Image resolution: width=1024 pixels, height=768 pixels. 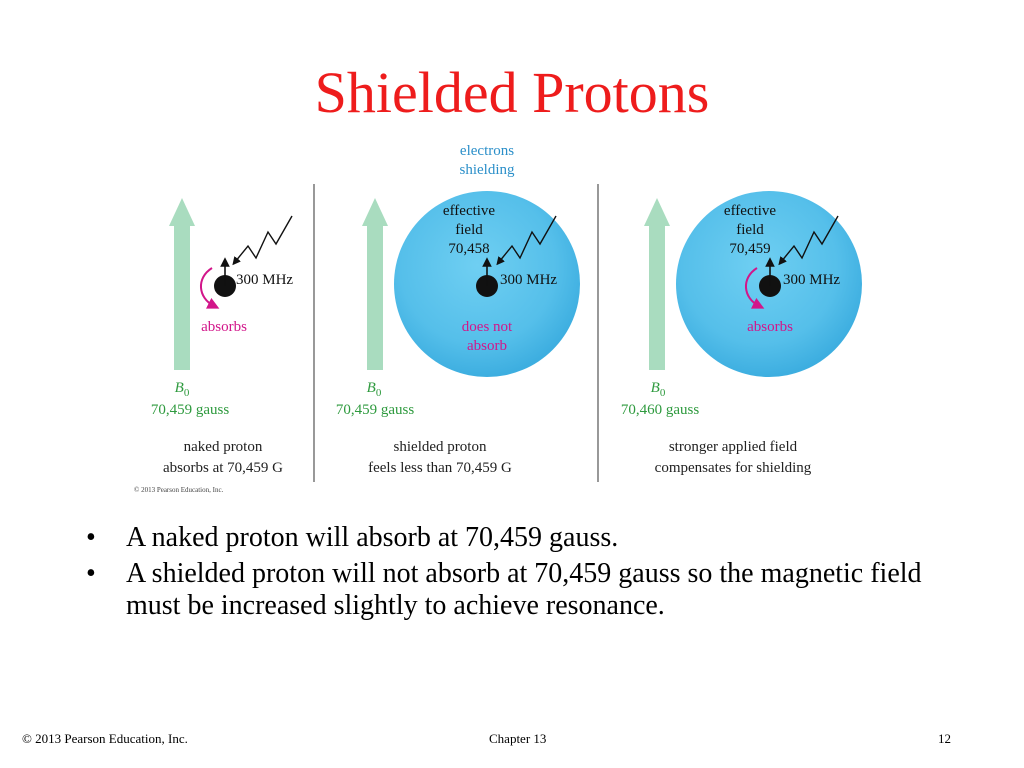 I want to click on effective-label-line3: 70,458, so click(x=468, y=249).